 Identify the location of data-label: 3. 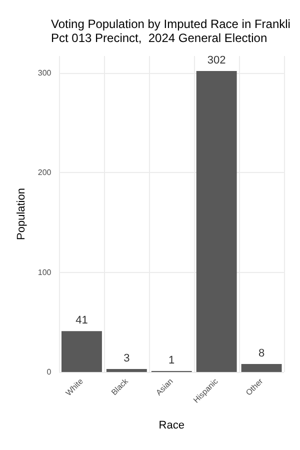
(127, 358).